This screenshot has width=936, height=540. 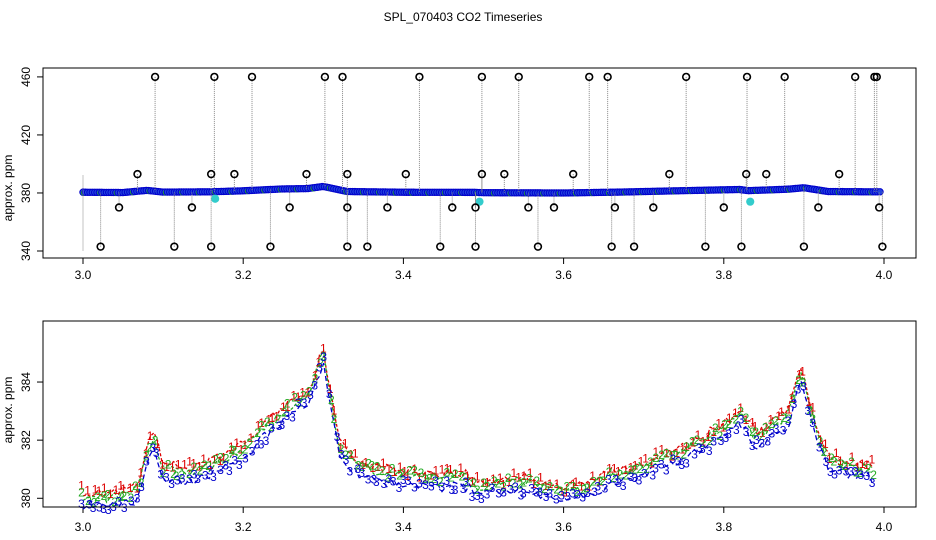 I want to click on bottom-y-axis: 380 382 384, so click(x=31, y=440).